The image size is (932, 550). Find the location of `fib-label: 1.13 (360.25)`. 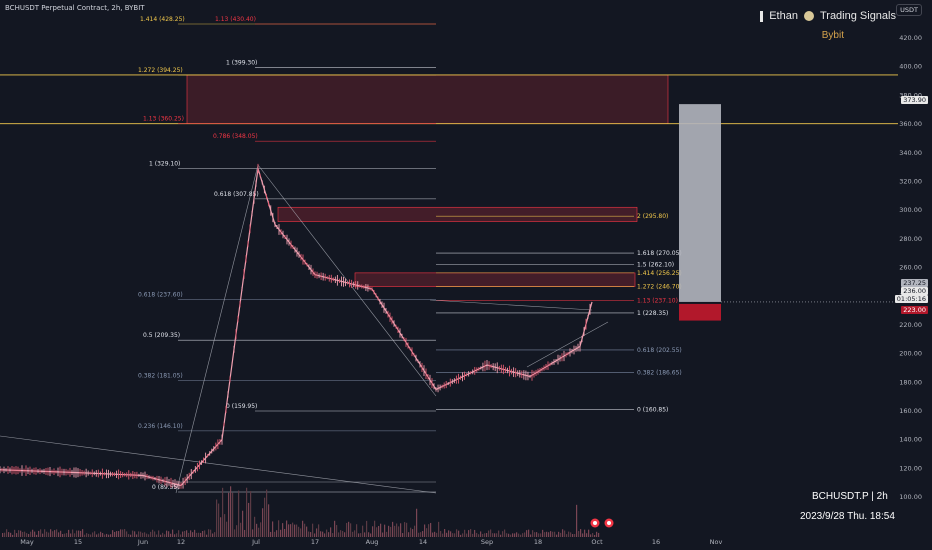

fib-label: 1.13 (360.25) is located at coordinates (163, 119).